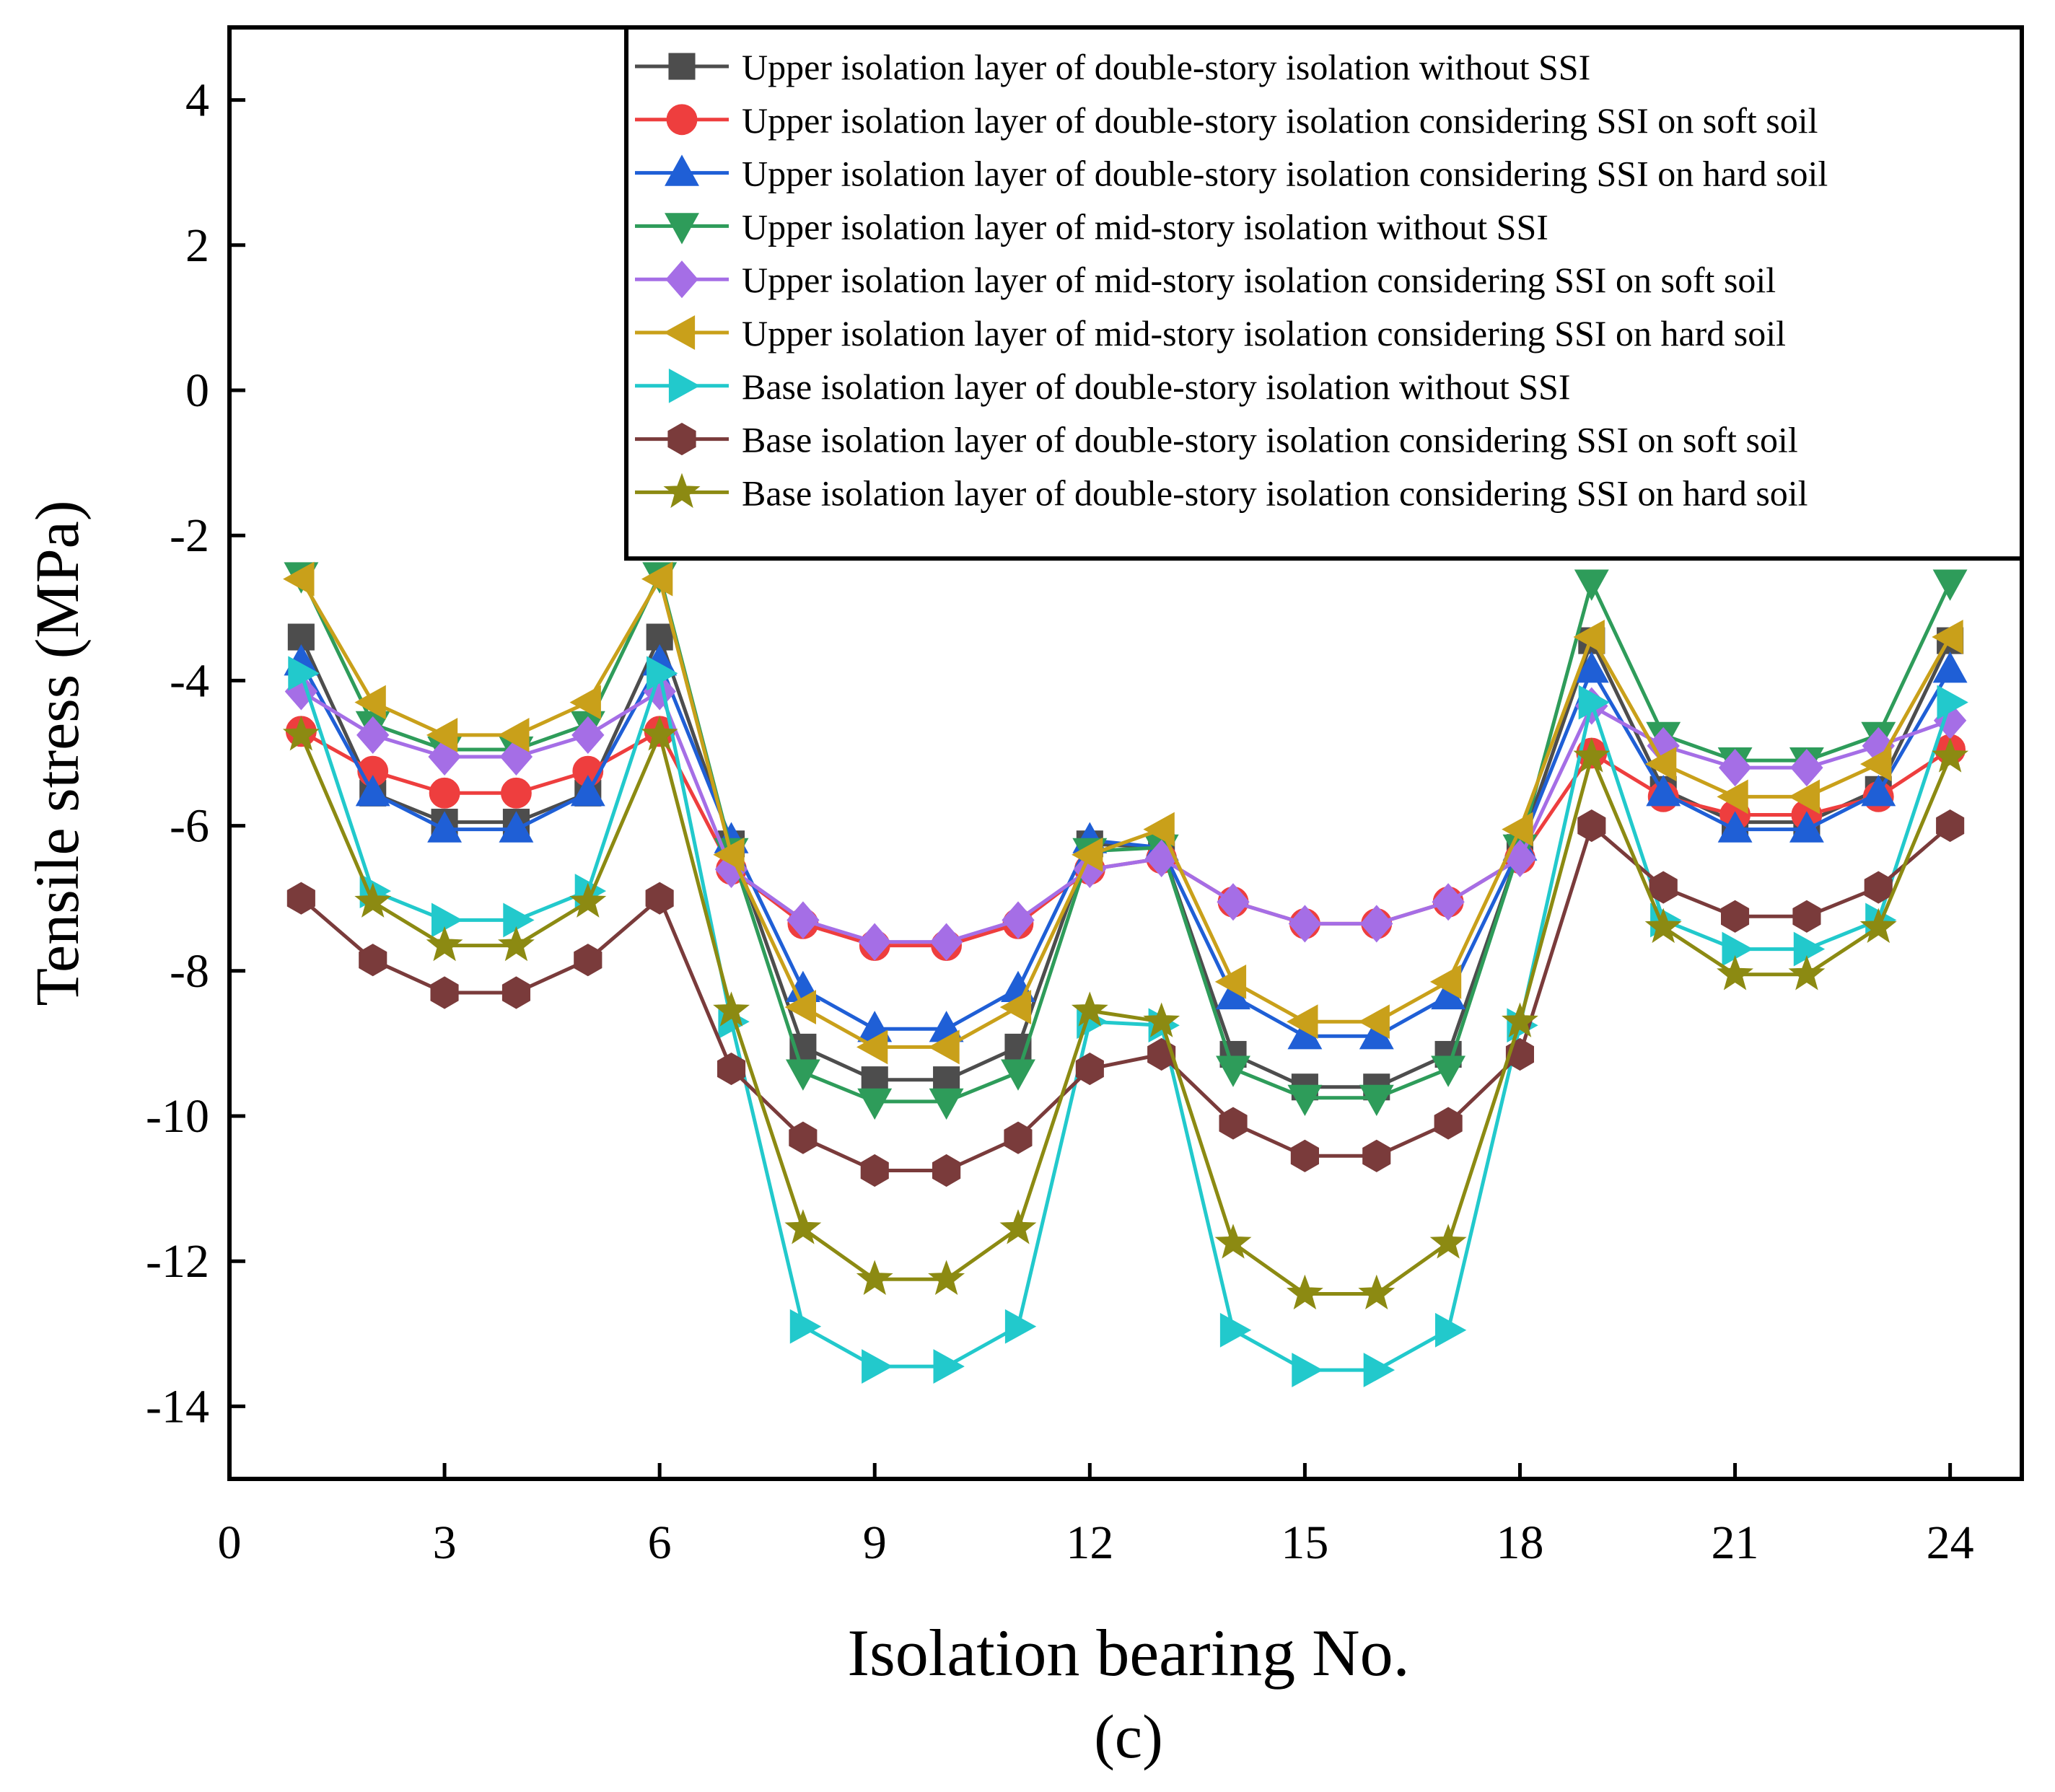 The height and width of the screenshot is (1792, 2055). I want to click on x-tick-label: 15, so click(1304, 1542).